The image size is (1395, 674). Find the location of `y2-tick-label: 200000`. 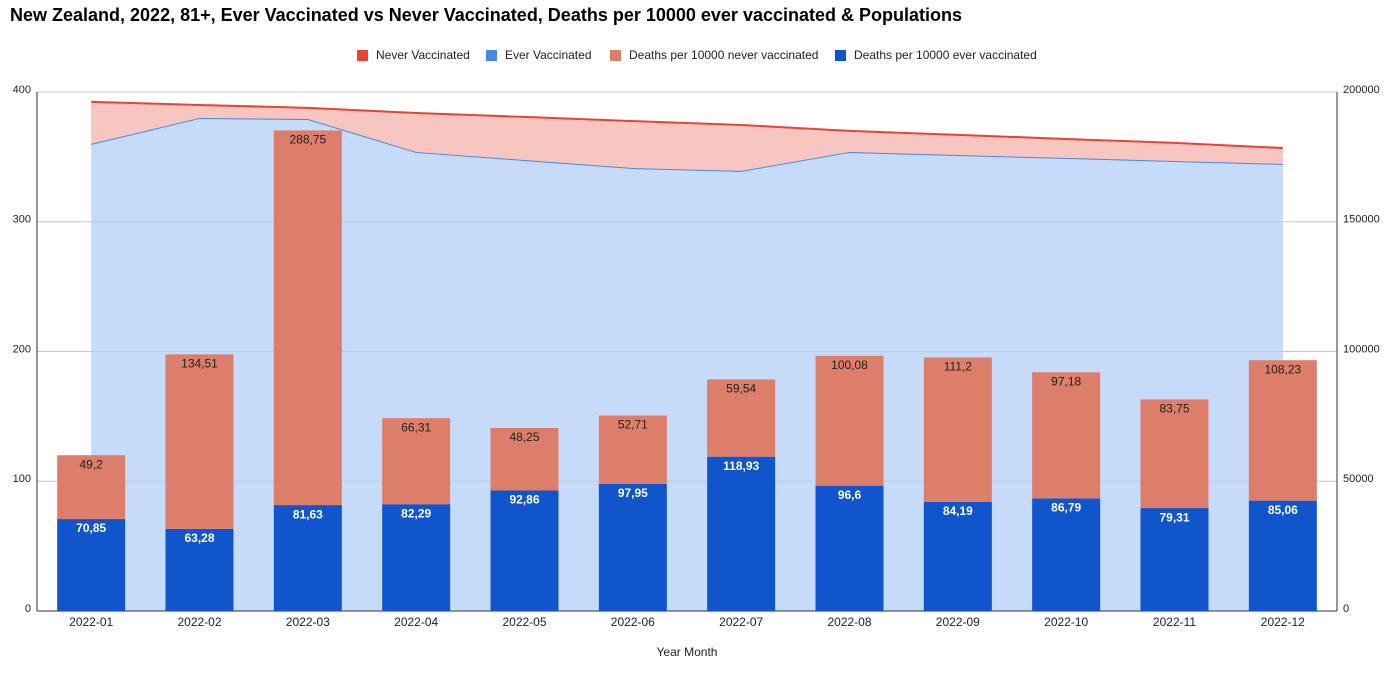

y2-tick-label: 200000 is located at coordinates (1361, 90).